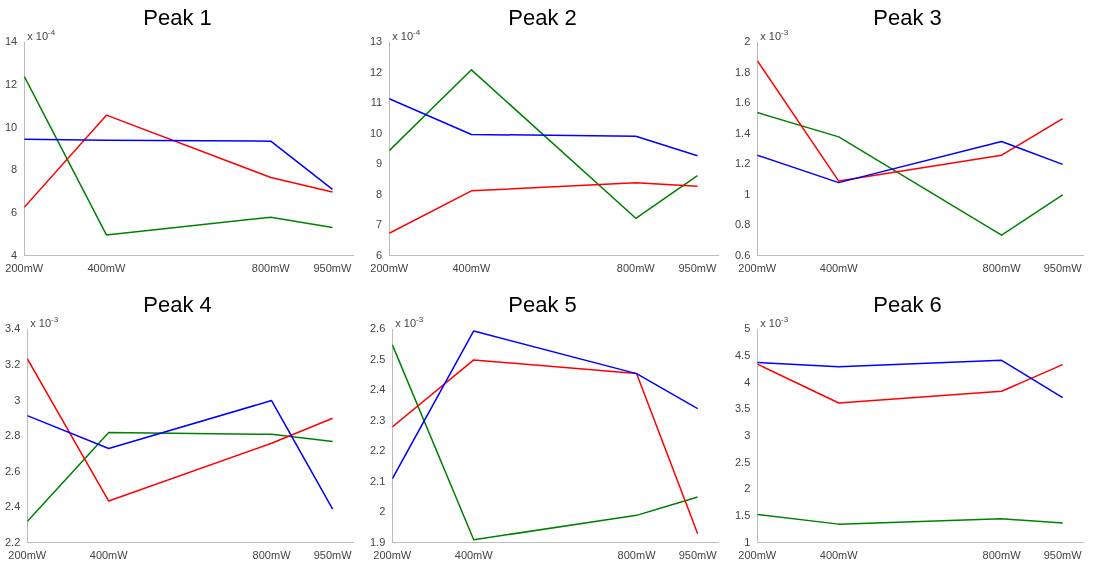  What do you see at coordinates (742, 163) in the screenshot?
I see `y-tick-label: 1.2` at bounding box center [742, 163].